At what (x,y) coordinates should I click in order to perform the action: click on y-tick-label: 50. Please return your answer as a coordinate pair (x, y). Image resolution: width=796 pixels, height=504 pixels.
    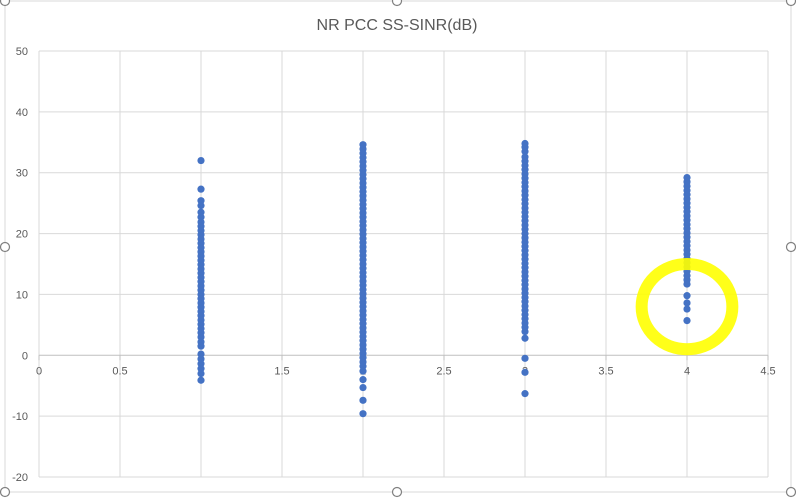
    Looking at the image, I should click on (22, 52).